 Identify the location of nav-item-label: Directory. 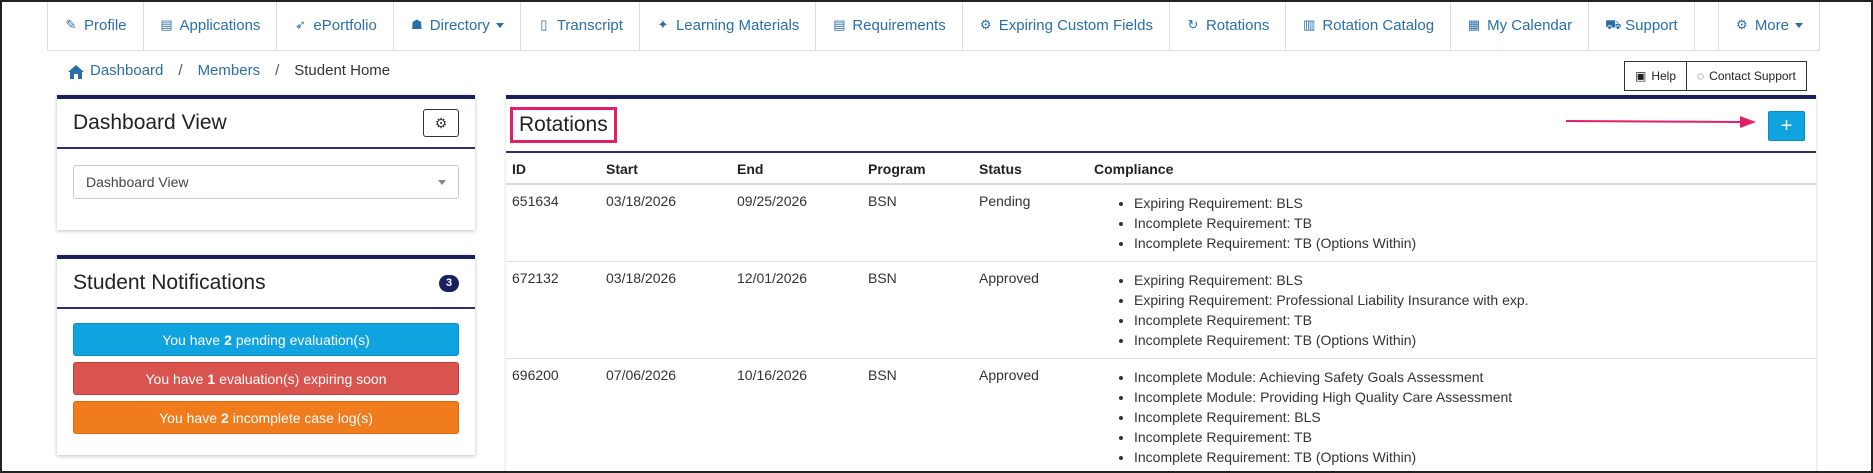
(459, 25).